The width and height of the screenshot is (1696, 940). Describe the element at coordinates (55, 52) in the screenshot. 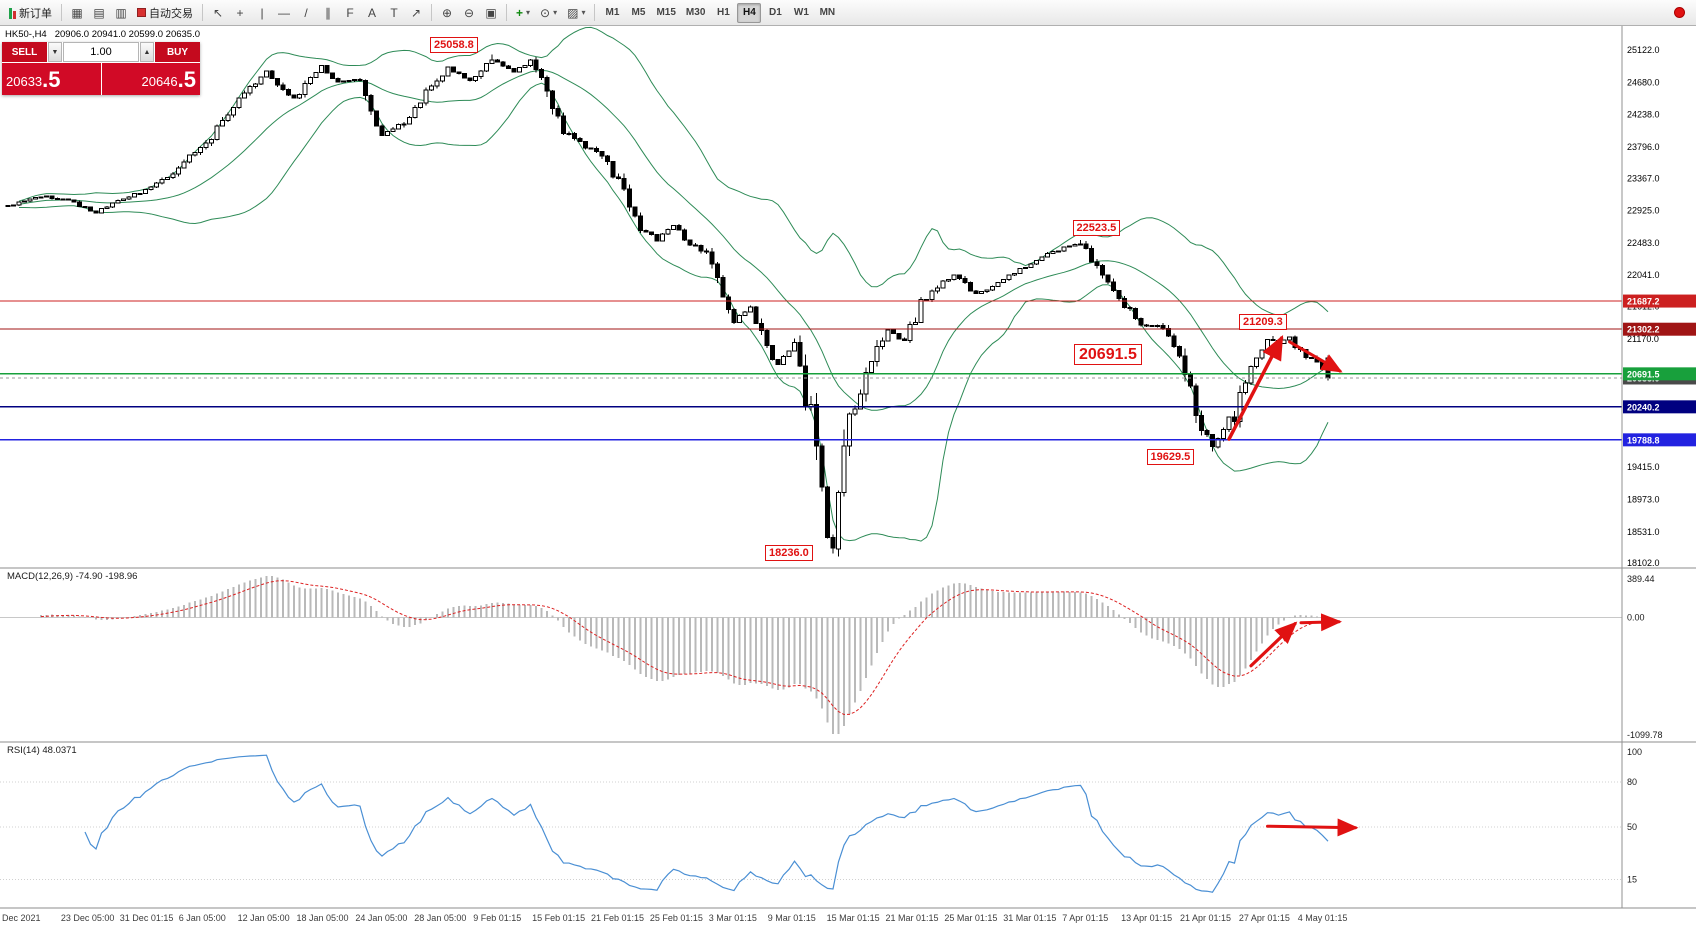

I see `volume-down-button: ▼` at that location.